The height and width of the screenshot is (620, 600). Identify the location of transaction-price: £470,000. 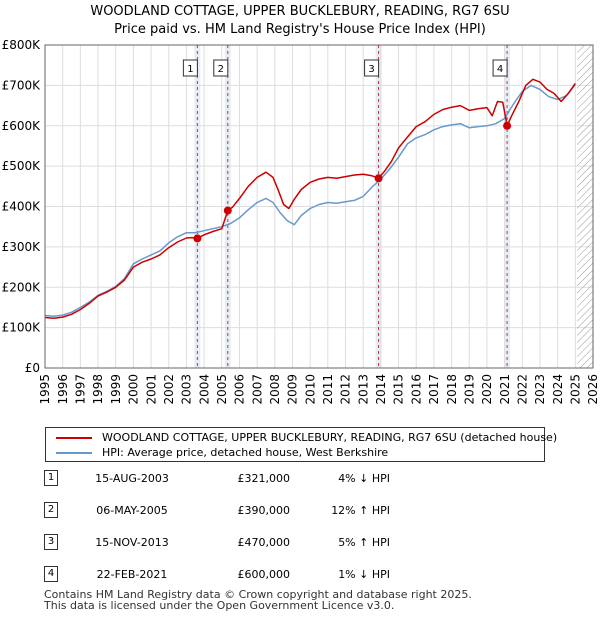
(264, 542).